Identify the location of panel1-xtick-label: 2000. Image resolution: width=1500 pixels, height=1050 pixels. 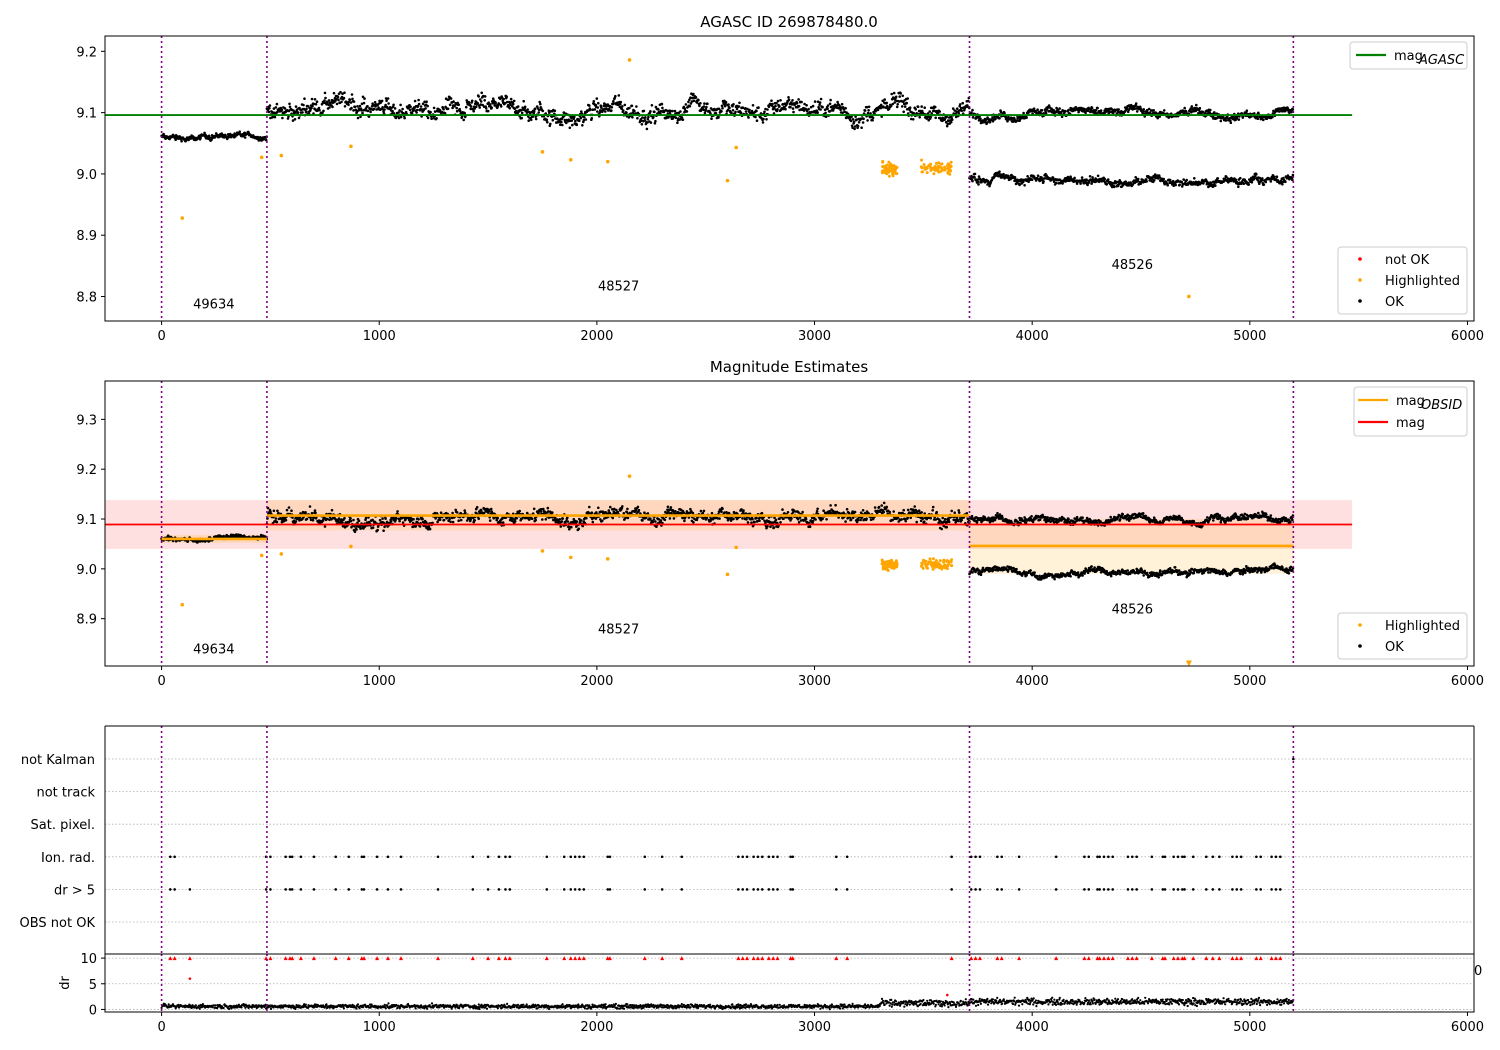
(596, 336).